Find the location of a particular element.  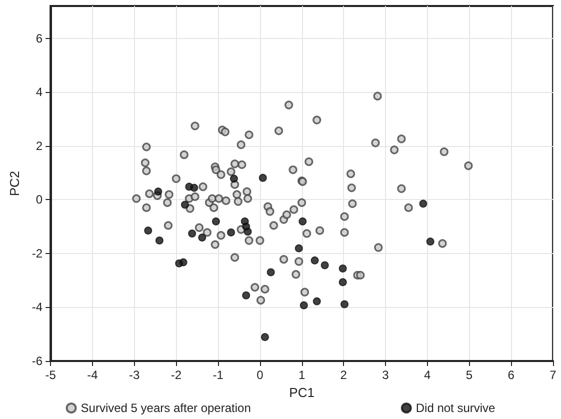

x-tick-label: -3 is located at coordinates (134, 375).